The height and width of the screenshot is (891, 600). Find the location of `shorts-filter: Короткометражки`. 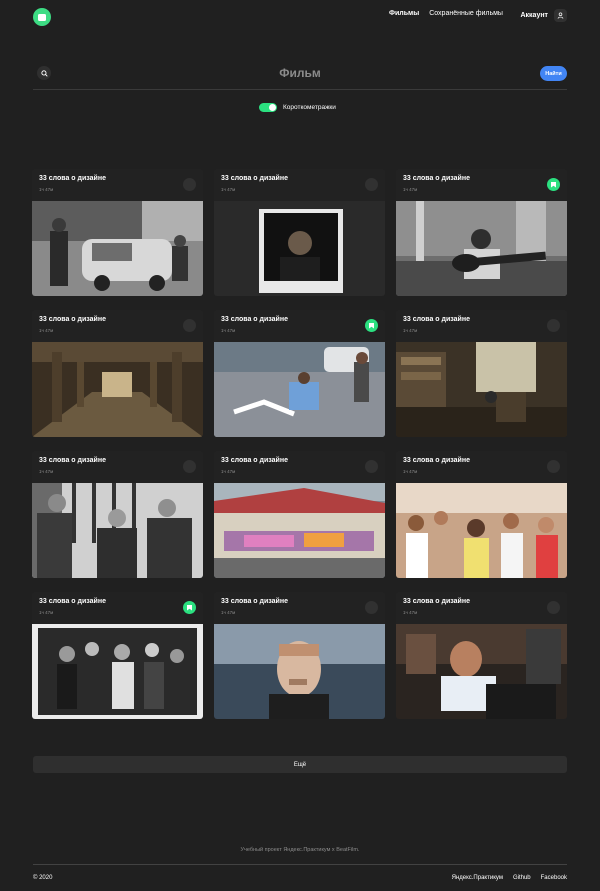

shorts-filter: Короткометражки is located at coordinates (297, 107).